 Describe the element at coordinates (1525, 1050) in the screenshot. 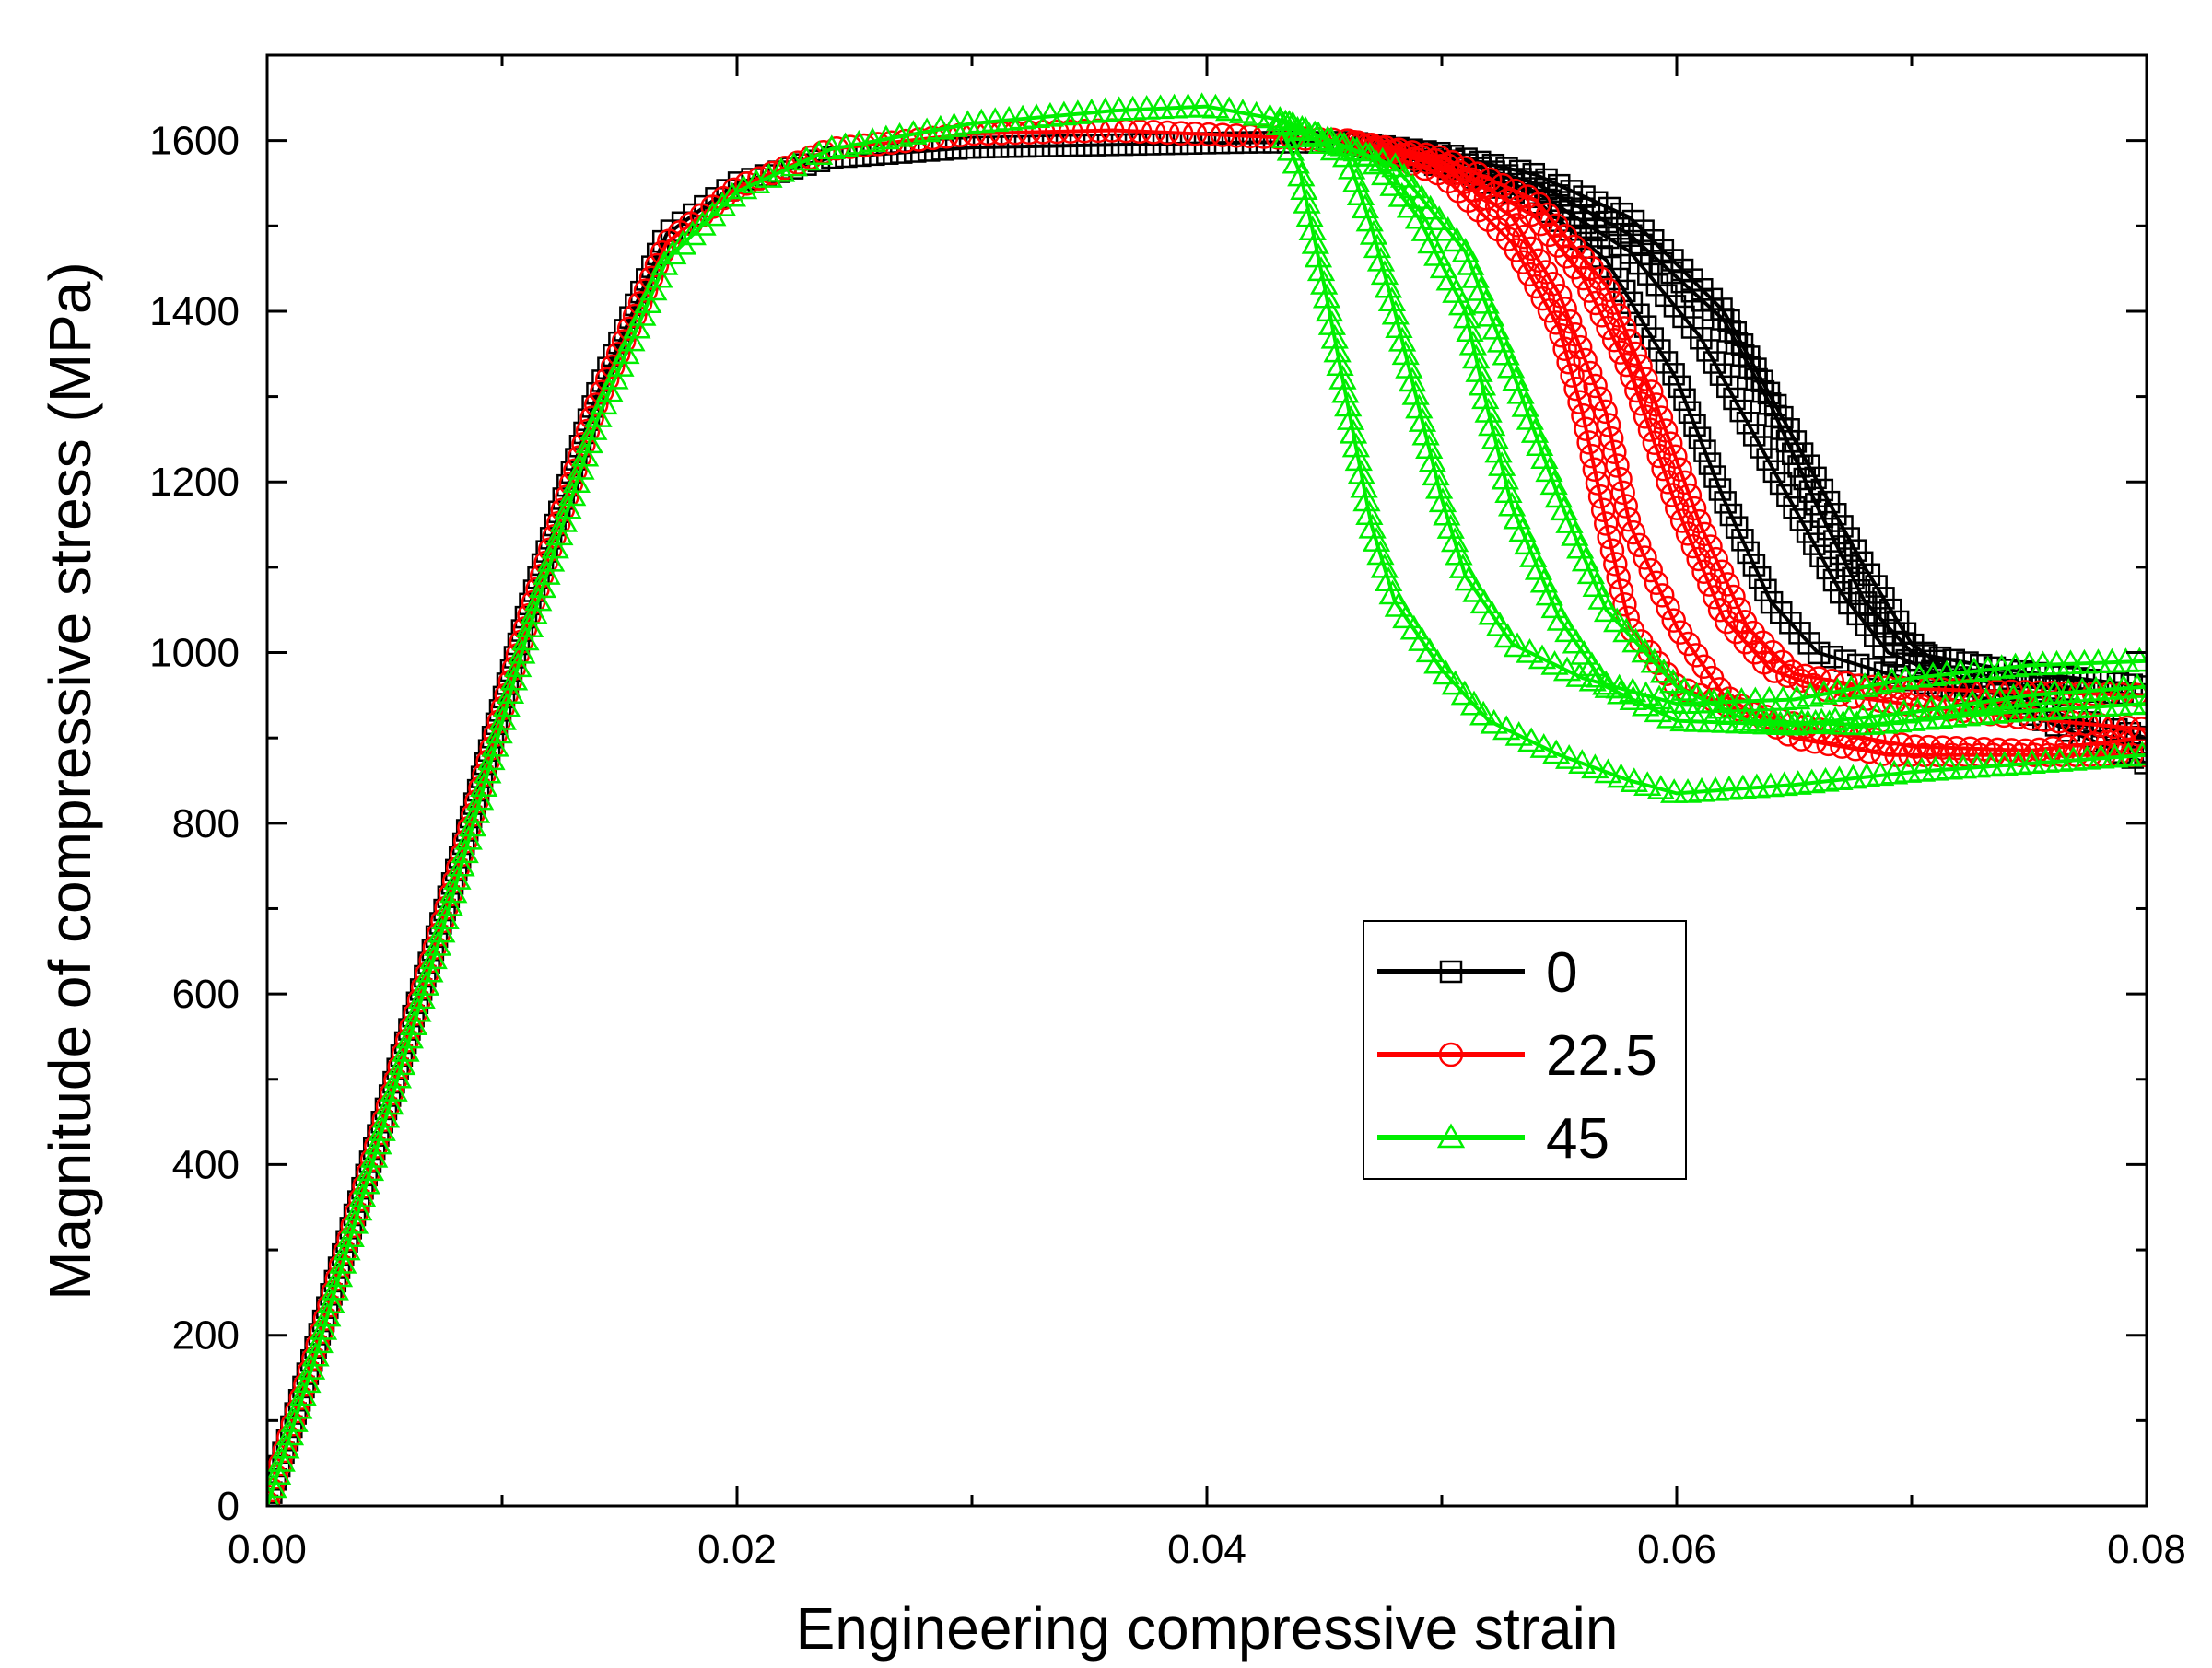

I see `legend: 0 22.5 45` at that location.